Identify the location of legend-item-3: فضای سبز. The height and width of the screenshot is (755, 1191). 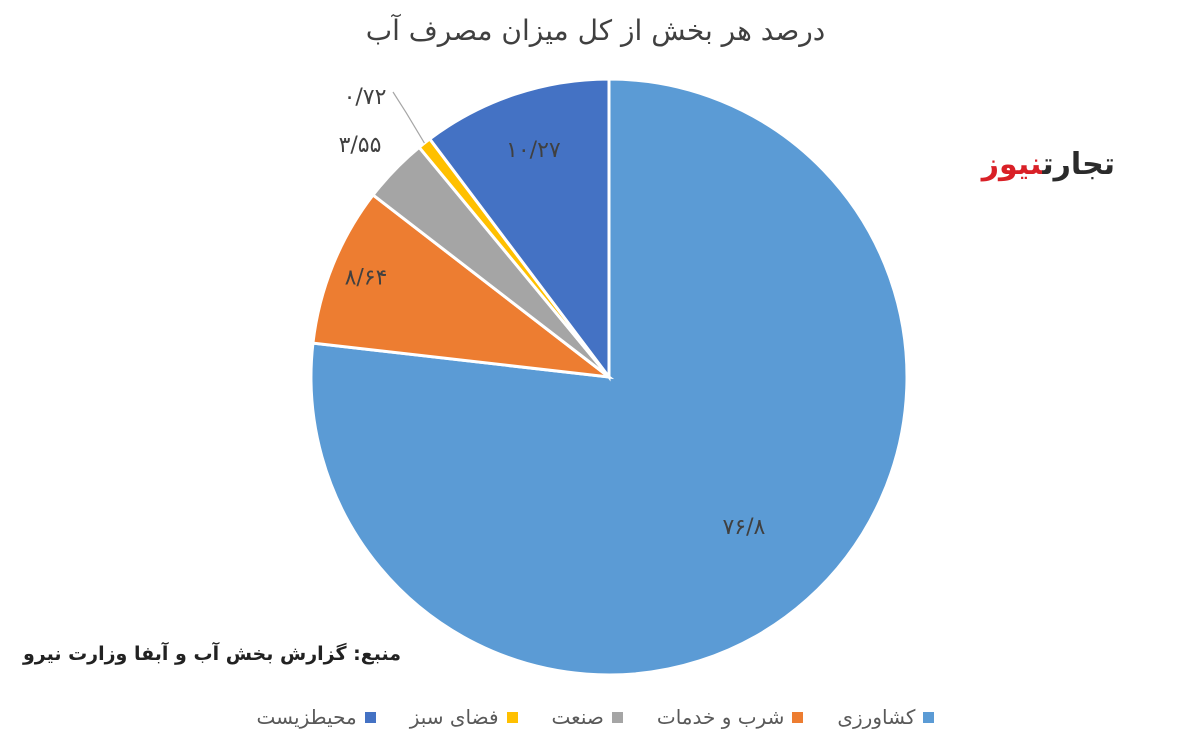
(464, 717).